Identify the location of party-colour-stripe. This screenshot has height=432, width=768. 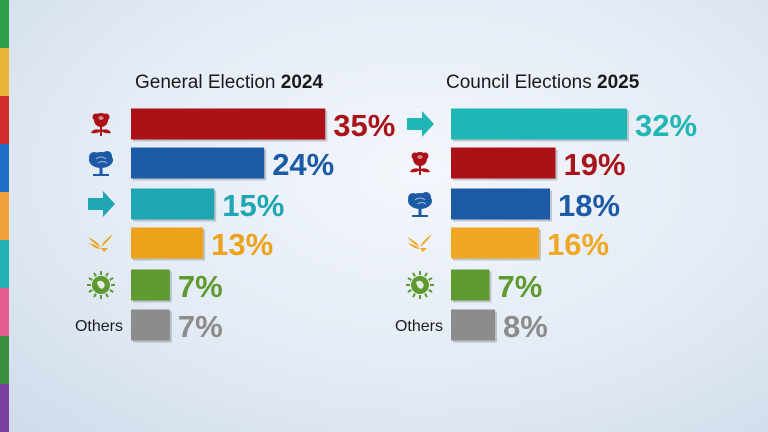
(4, 216).